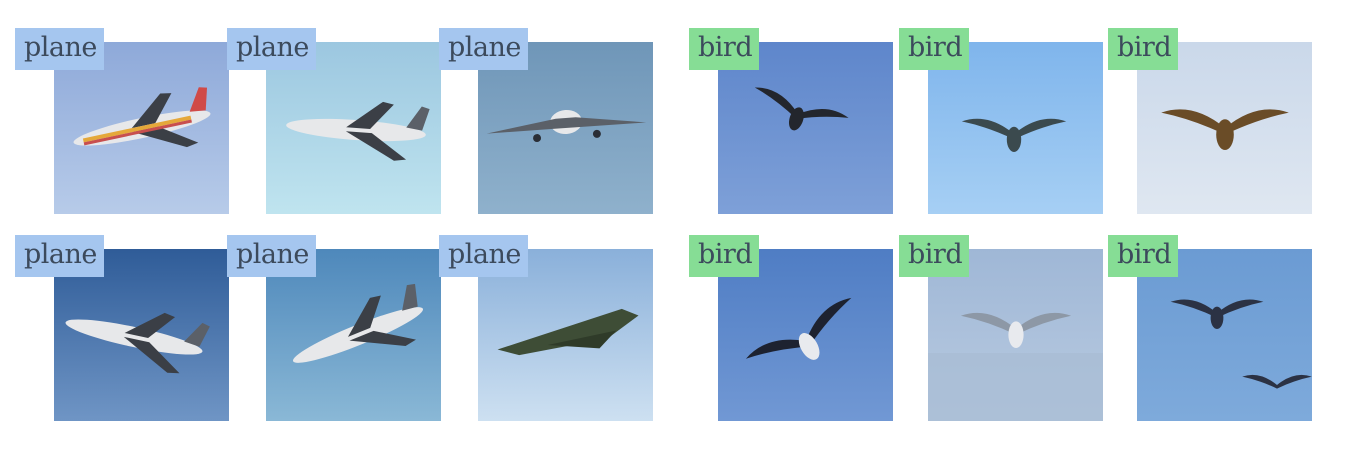  I want to click on airliner-colorful-figure, so click(142, 117).